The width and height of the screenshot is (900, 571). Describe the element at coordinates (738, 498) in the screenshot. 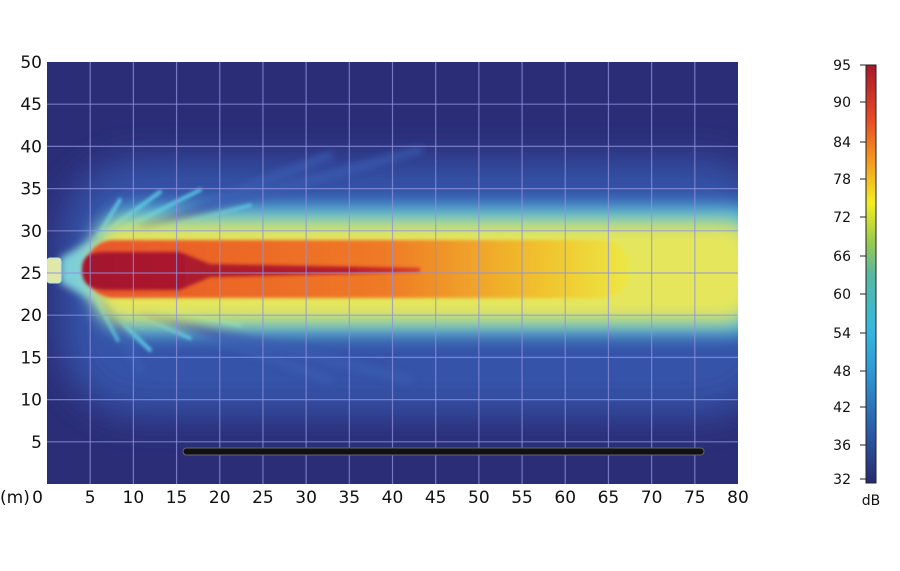

I see `x-tick-label: 80` at that location.